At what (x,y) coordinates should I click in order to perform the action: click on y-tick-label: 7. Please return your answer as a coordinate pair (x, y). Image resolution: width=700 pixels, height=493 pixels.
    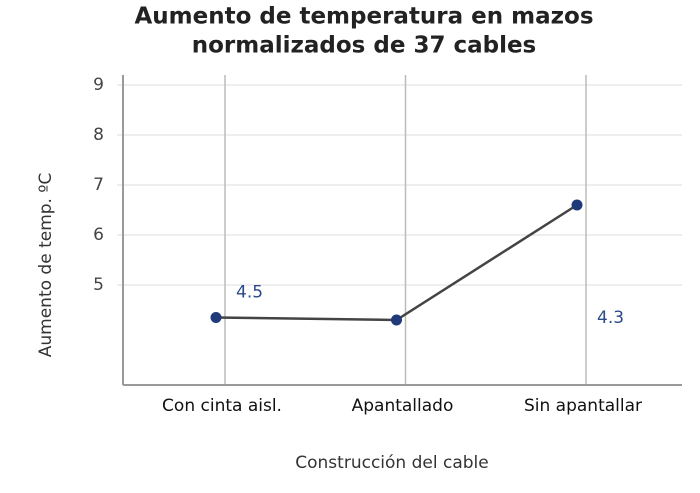
    Looking at the image, I should click on (98, 185).